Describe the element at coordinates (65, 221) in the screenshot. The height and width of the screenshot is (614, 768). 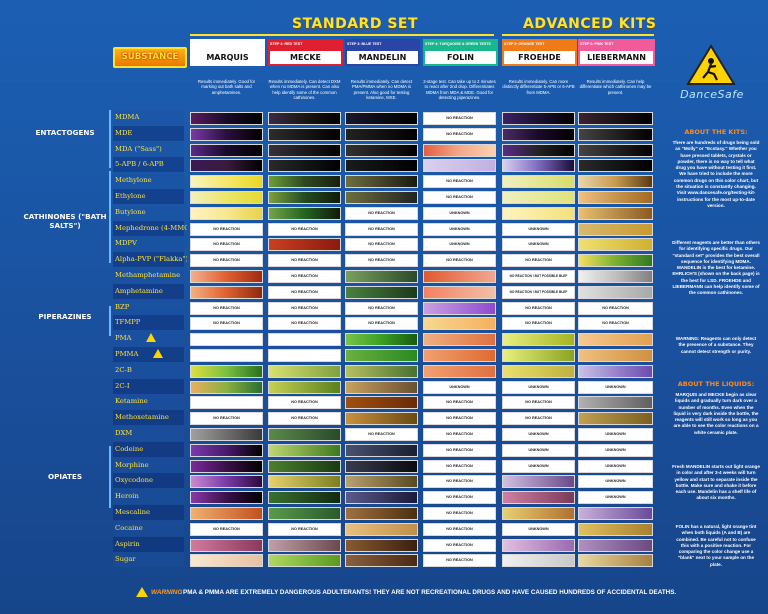
I see `class-label-cathinones: CATHINONES ("BATH SALTS")` at that location.